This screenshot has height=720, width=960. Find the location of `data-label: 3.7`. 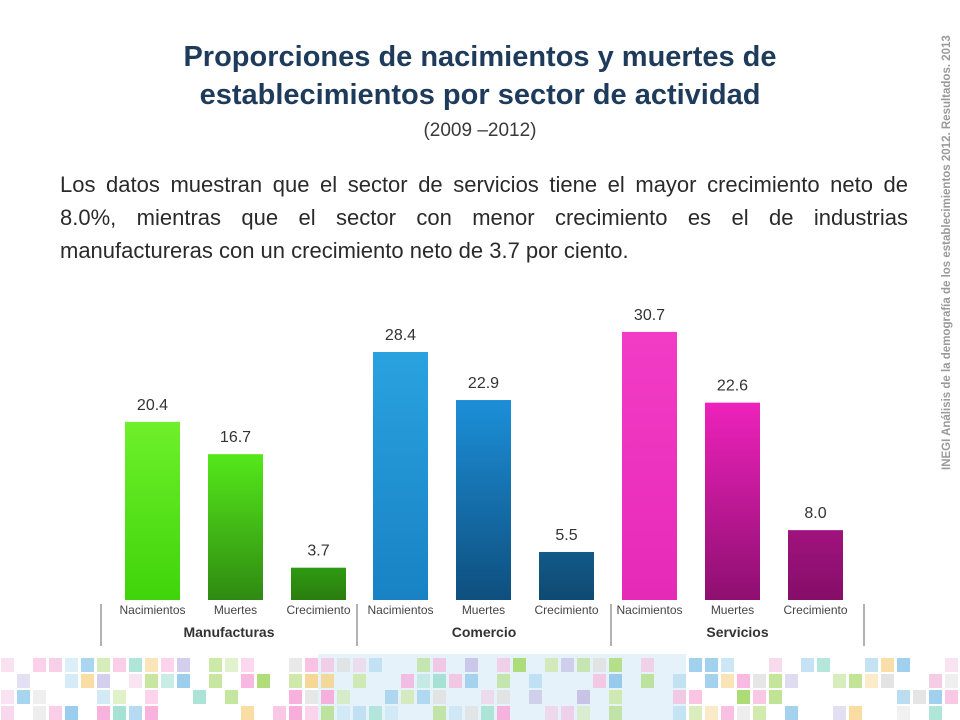

data-label: 3.7 is located at coordinates (318, 551).